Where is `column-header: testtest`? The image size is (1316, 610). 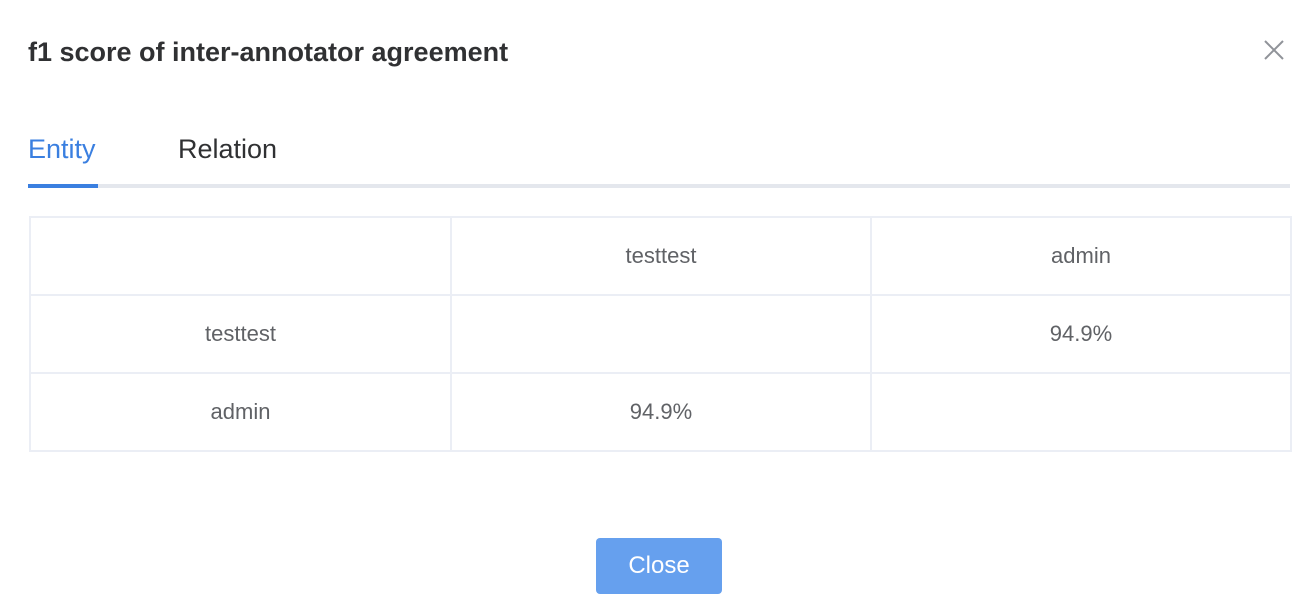
column-header: testtest is located at coordinates (661, 256).